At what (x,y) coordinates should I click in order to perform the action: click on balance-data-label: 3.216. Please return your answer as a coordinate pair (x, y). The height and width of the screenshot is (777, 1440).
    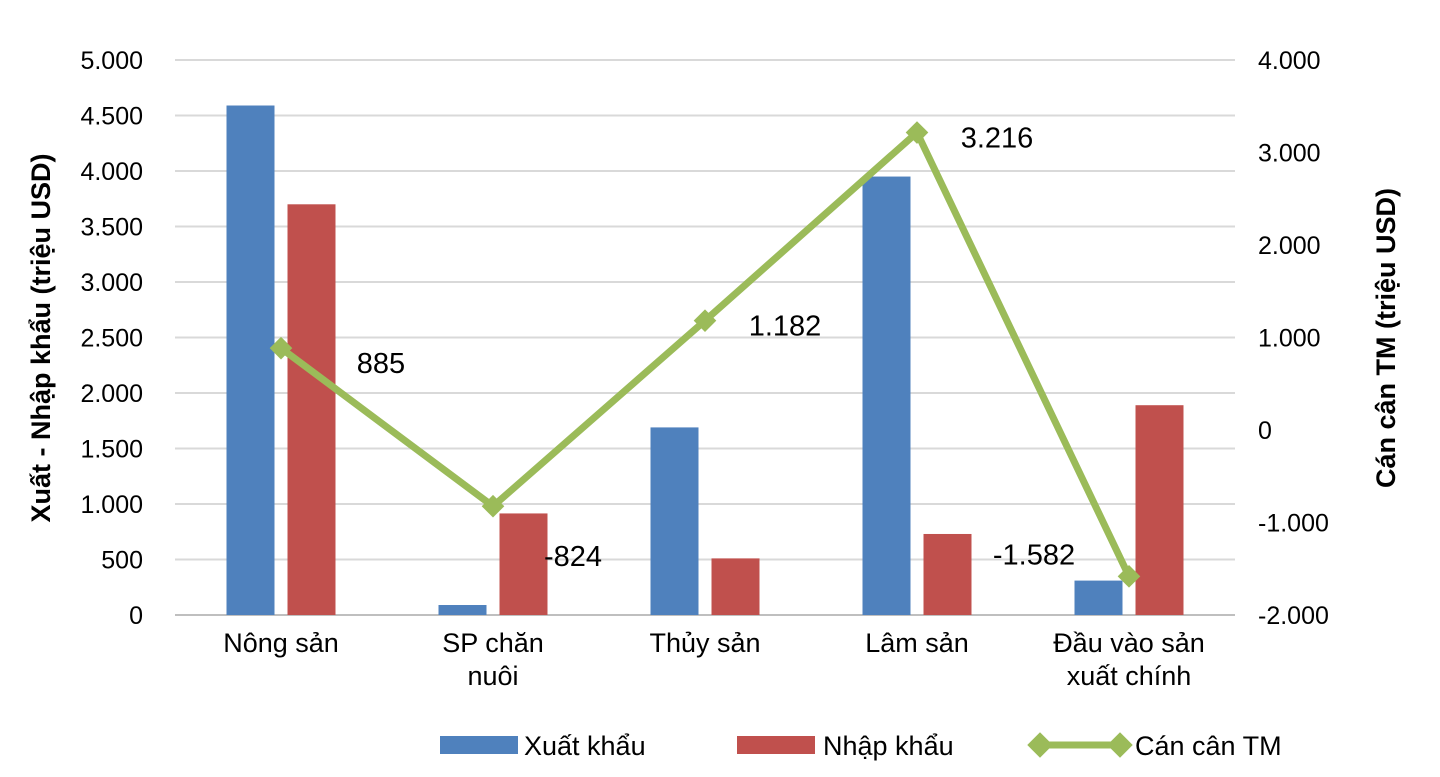
    Looking at the image, I should click on (997, 139).